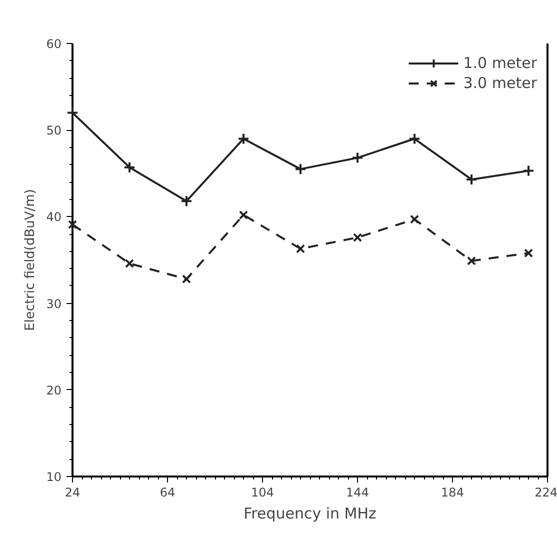 The width and height of the screenshot is (557, 533). I want to click on x-tick-label: 104, so click(262, 493).